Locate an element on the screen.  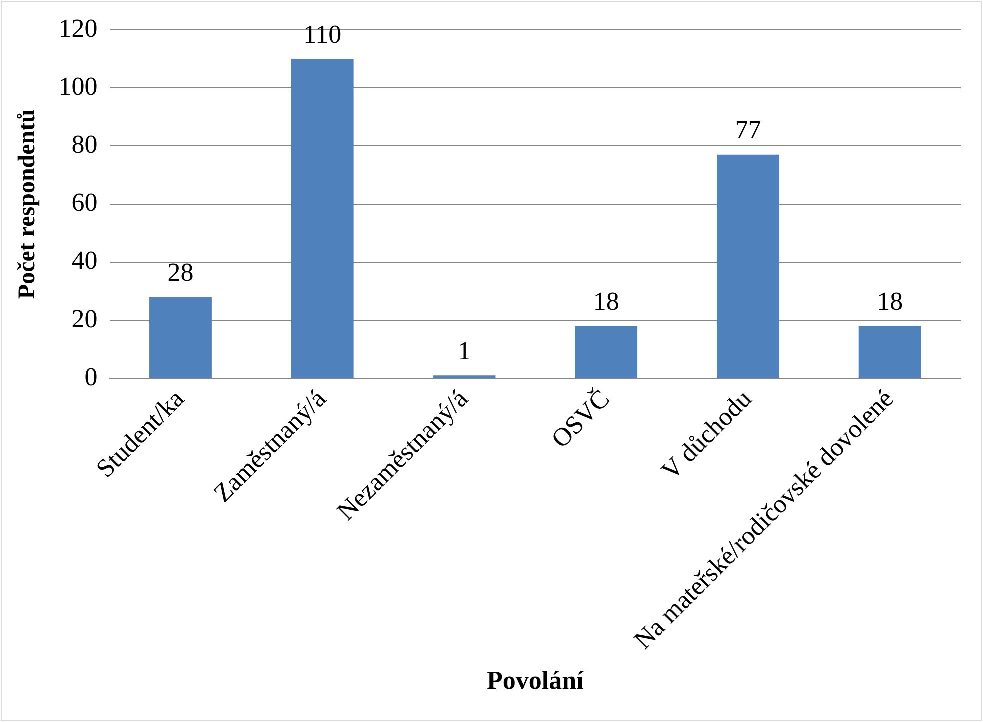
data-label: 77 is located at coordinates (748, 130).